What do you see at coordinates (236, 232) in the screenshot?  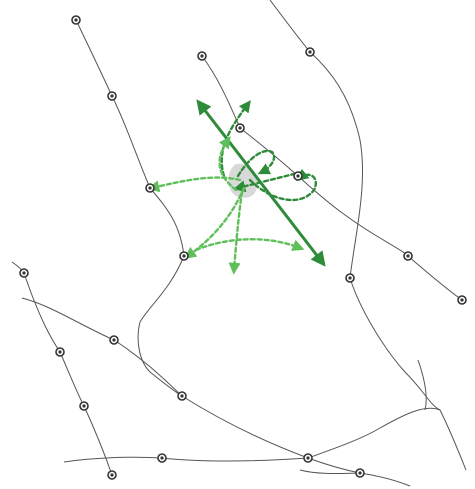 I see `bottom-arc-arrow` at bounding box center [236, 232].